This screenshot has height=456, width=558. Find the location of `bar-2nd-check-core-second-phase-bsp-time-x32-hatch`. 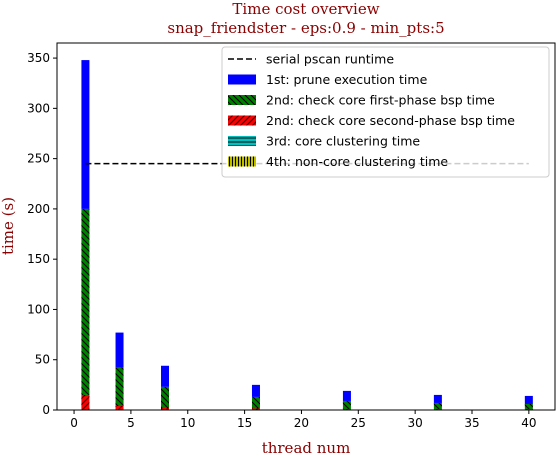

bar-2nd-check-core-second-phase-bsp-time-x32-hatch is located at coordinates (437, 409).